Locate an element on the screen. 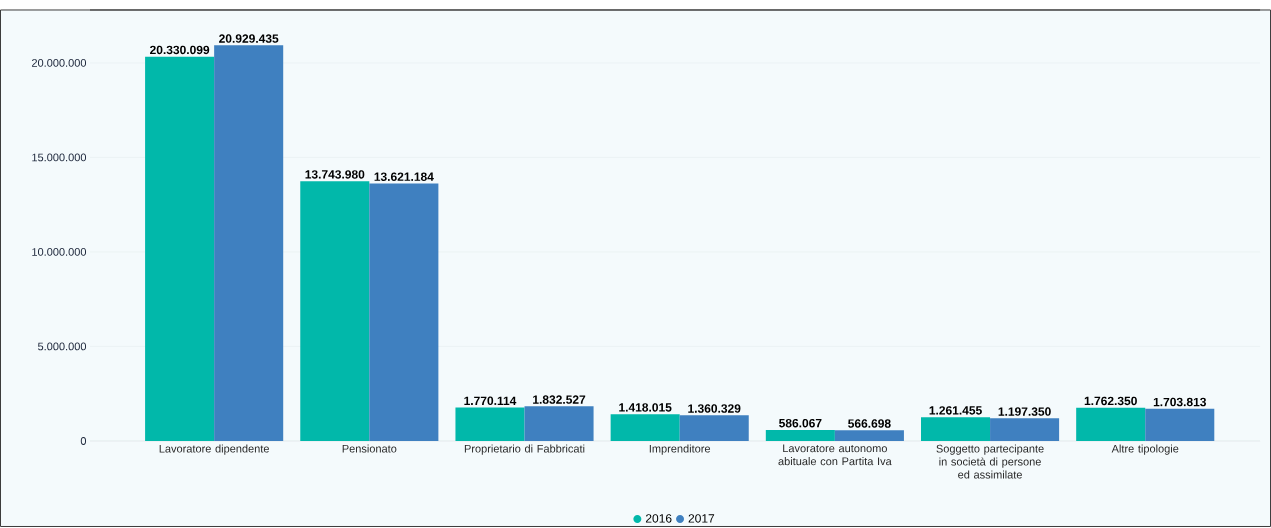 This screenshot has height=528, width=1271. data-label: 1.703.813 is located at coordinates (1180, 402).